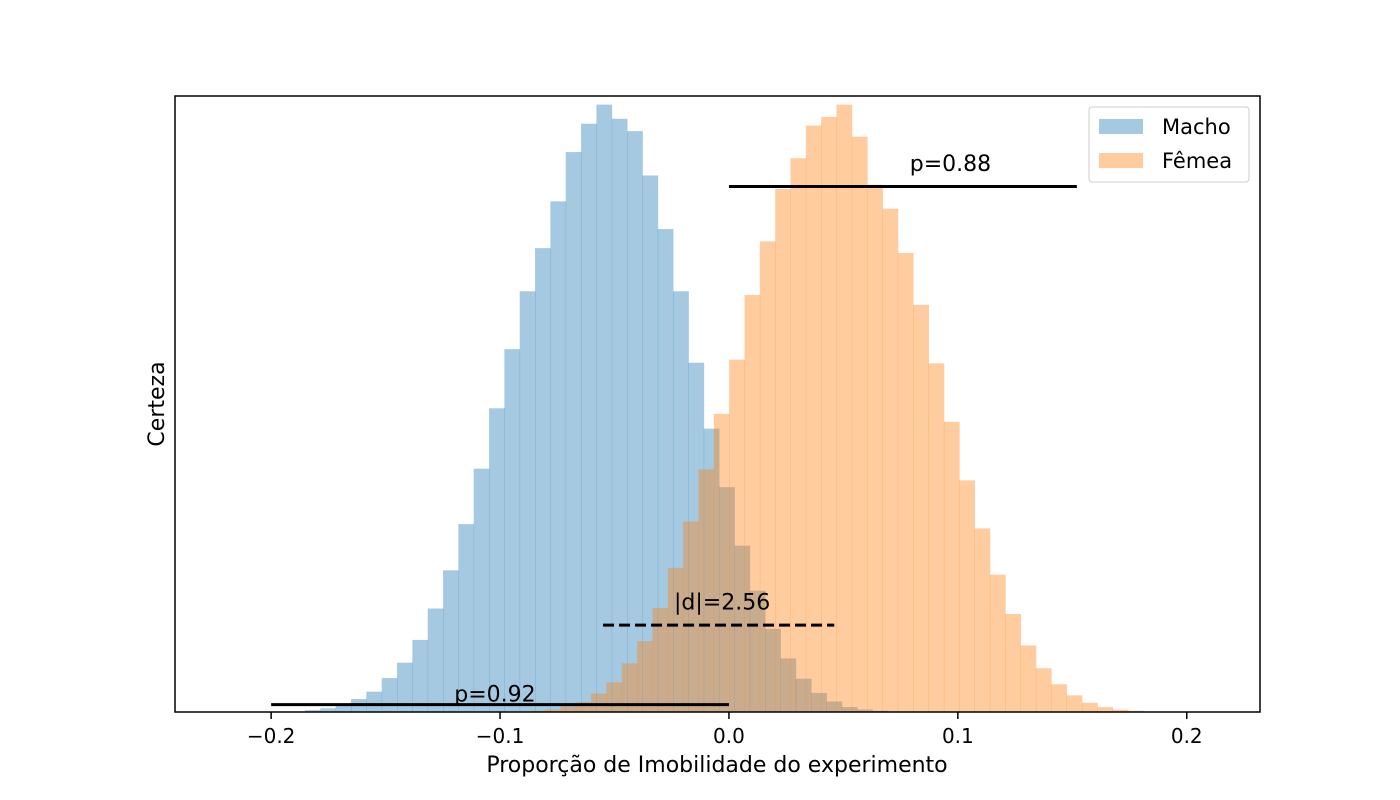 This screenshot has height=800, width=1400. Describe the element at coordinates (271, 736) in the screenshot. I see `x-tick-label: −0.2` at that location.